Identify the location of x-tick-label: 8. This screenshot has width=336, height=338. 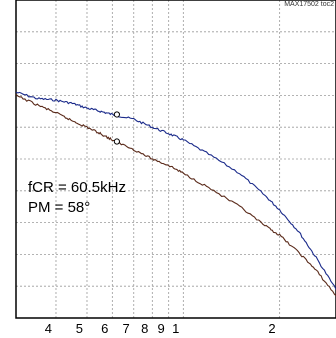
(144, 328).